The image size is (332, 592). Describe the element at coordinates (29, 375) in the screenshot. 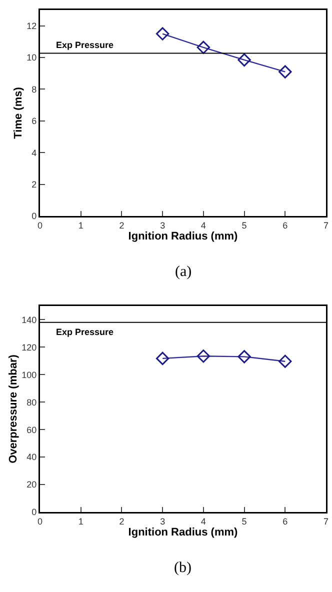

I see `y-tick-label: 100` at that location.